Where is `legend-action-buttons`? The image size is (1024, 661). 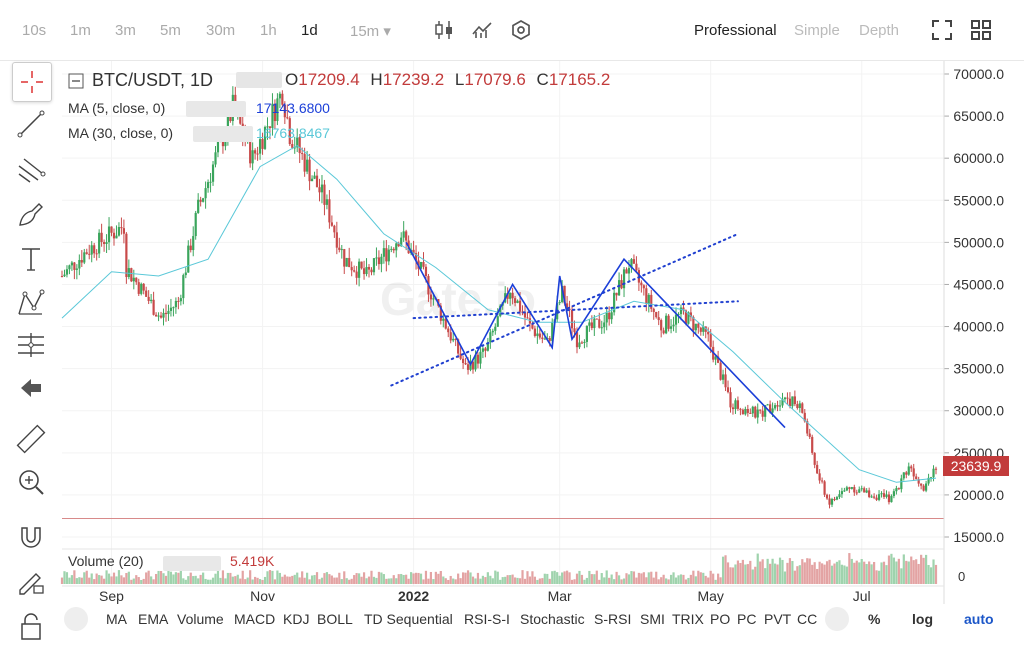 legend-action-buttons is located at coordinates (259, 80).